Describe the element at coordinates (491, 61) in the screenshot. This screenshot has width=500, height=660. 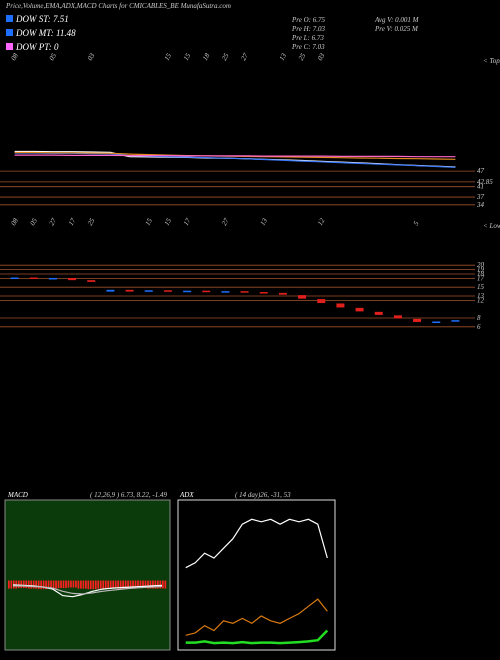
I see `panel-annotation: < Tops` at that location.